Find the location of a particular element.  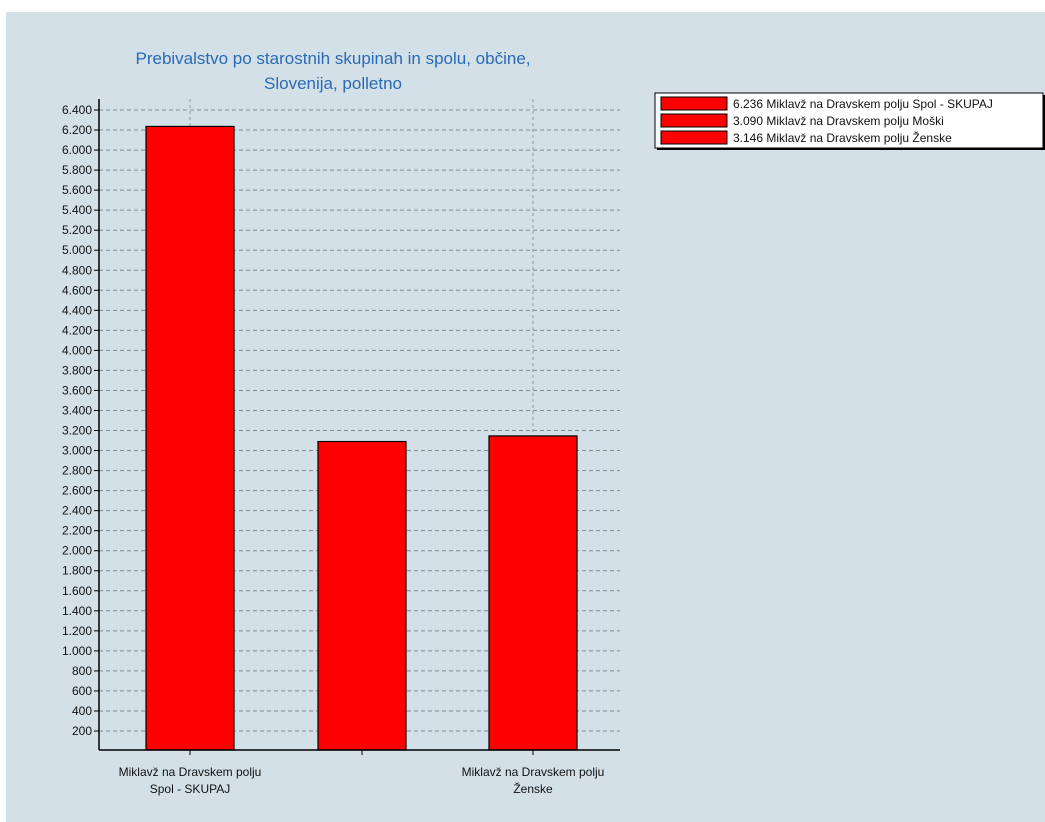

y-tick-label: 4.000 is located at coordinates (77, 350).